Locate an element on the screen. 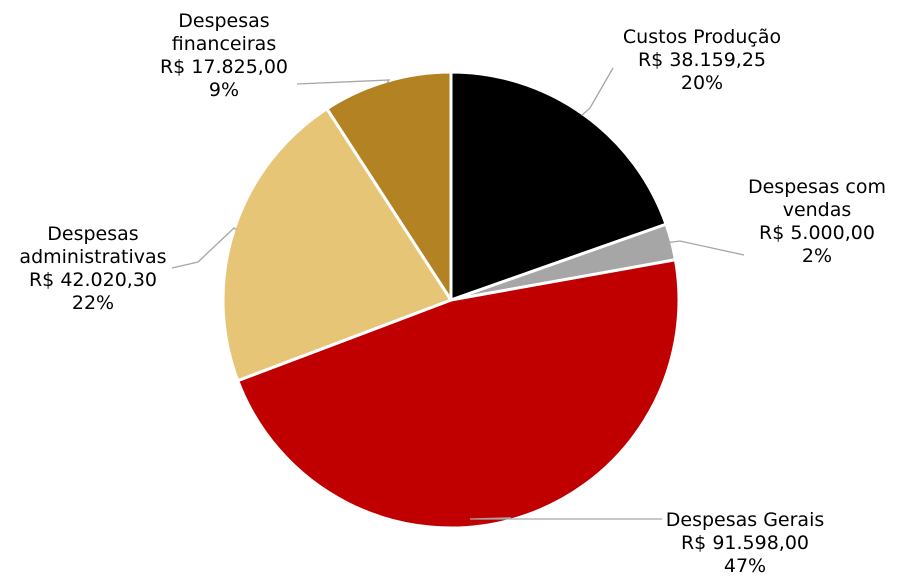 Image resolution: width=897 pixels, height=576 pixels. leader-line-despesas-financeiras is located at coordinates (343, 82).